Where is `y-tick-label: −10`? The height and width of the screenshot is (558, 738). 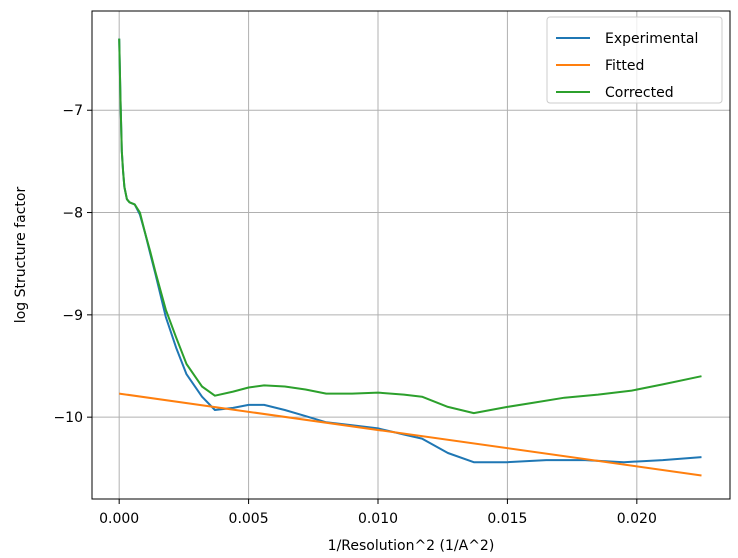 y-tick-label: −10 is located at coordinates (68, 418).